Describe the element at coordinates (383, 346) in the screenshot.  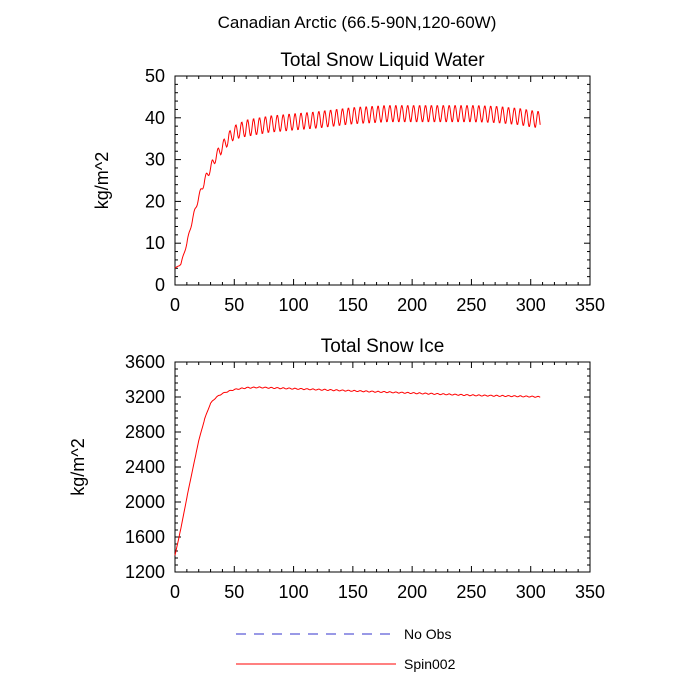
I see `chart-title: Total Snow Ice` at that location.